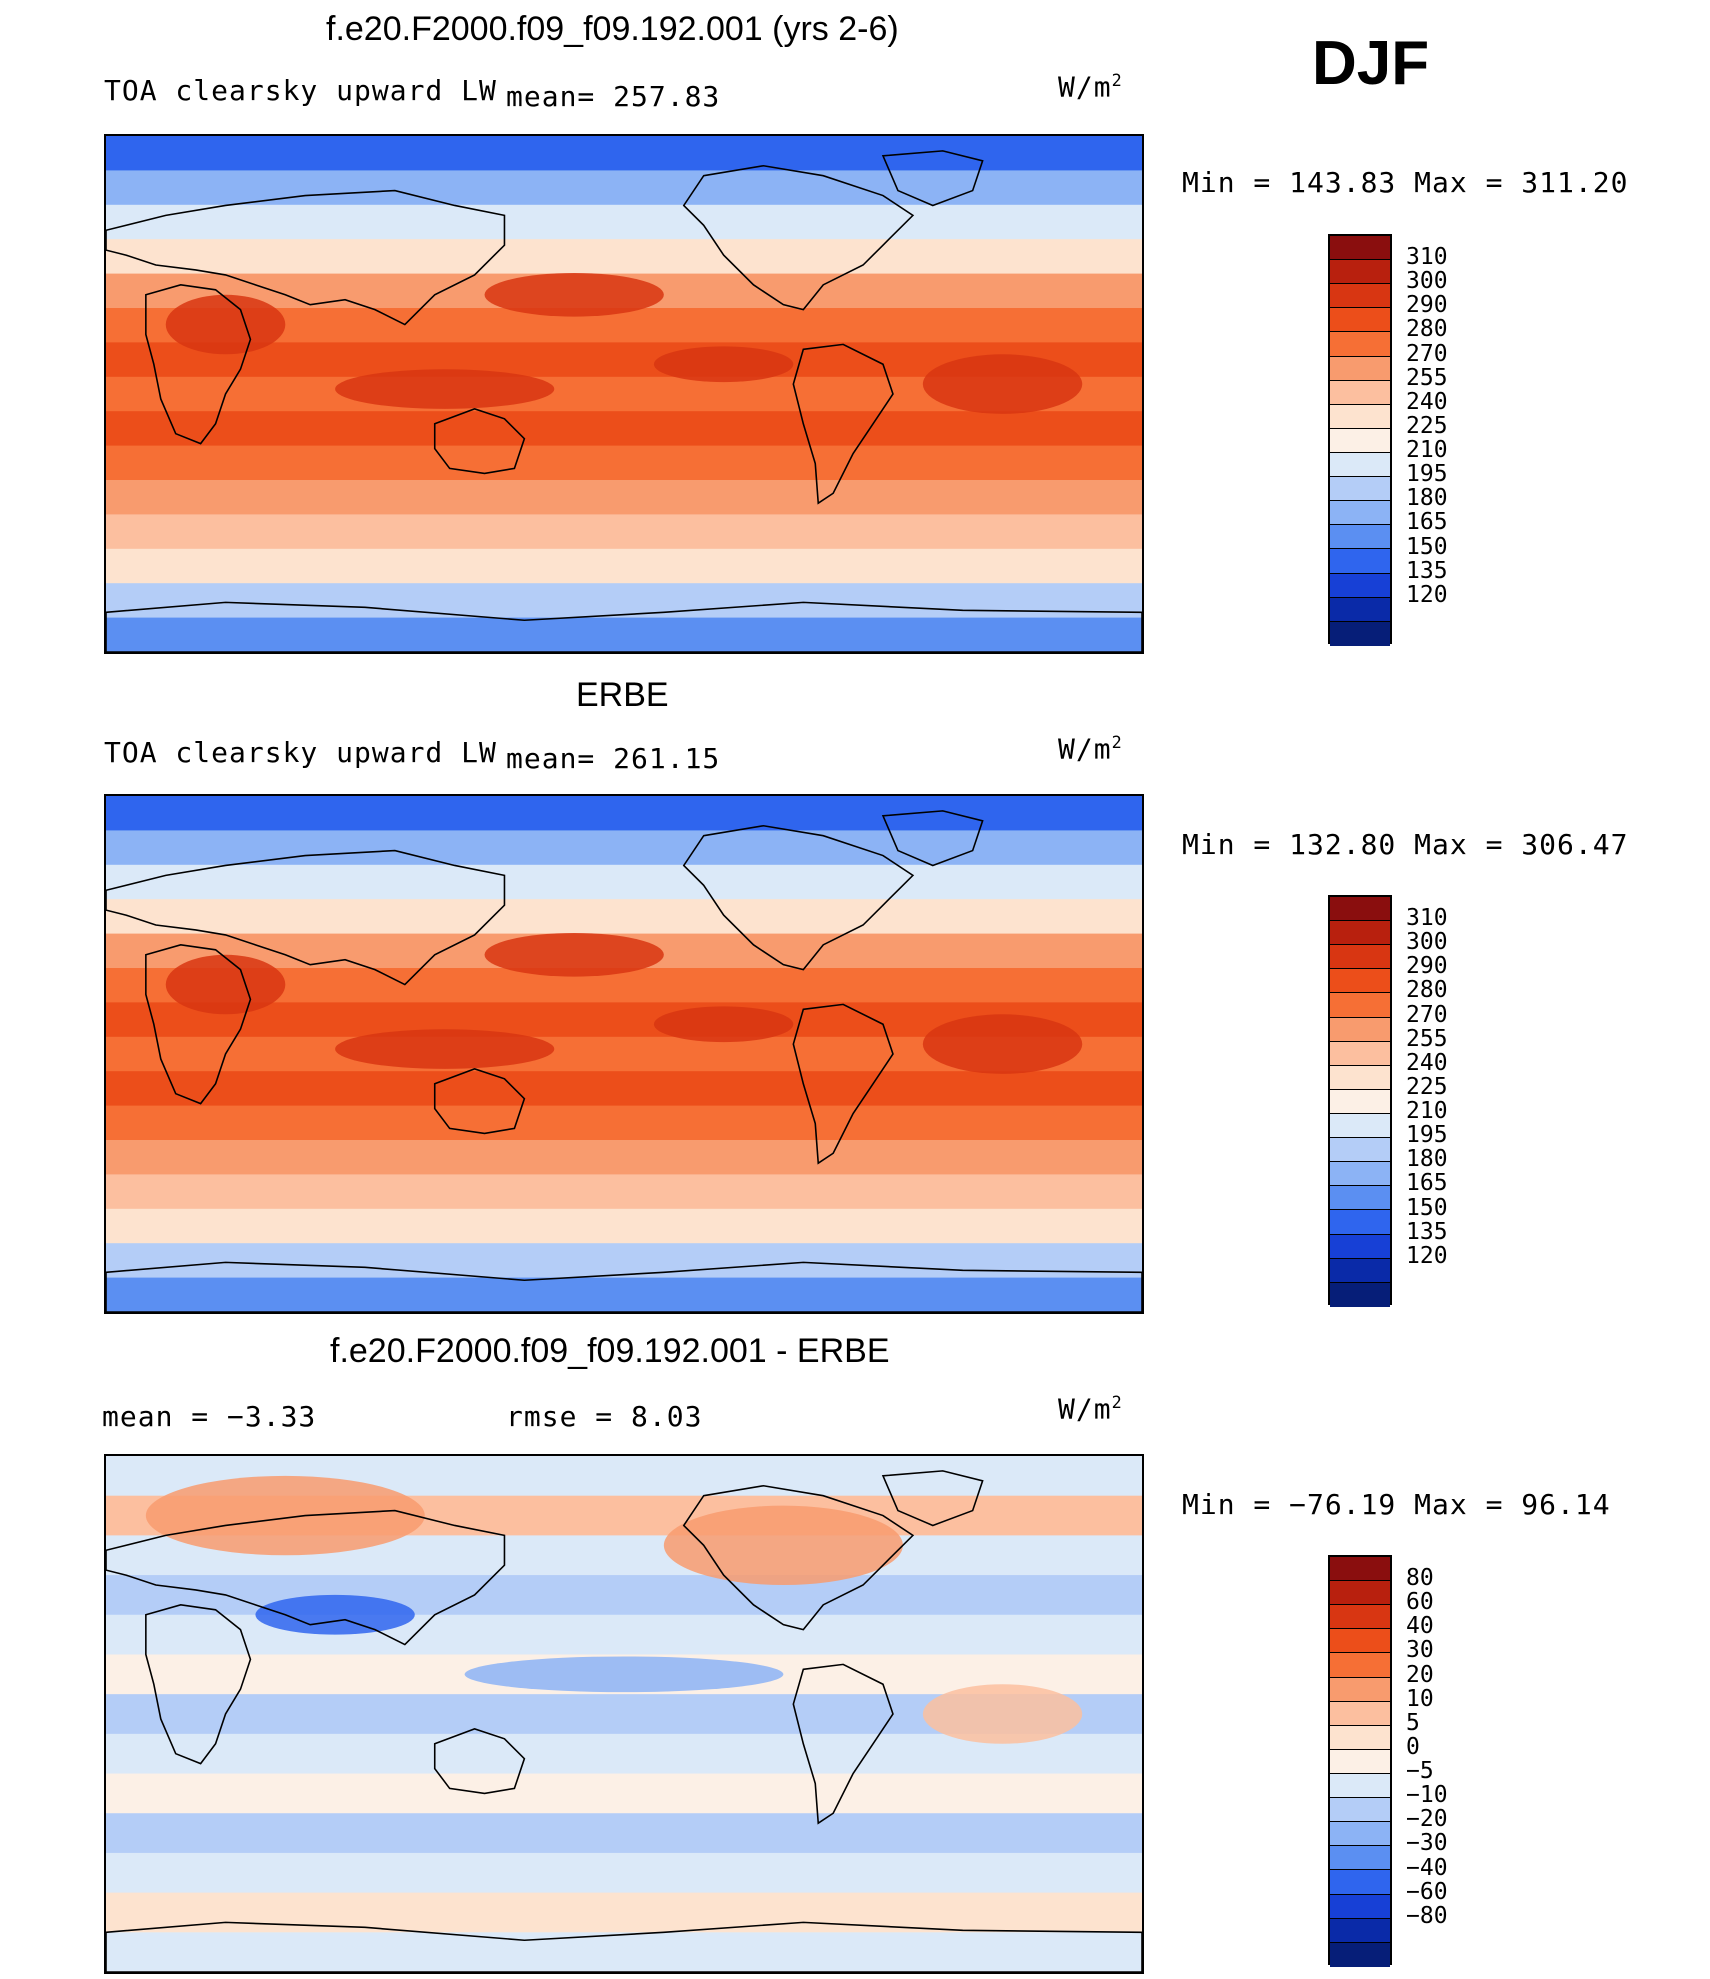 This screenshot has height=1979, width=1710. I want to click on panel-3-minmax: Min = −76.19 Max = 96.14, so click(1396, 1504).